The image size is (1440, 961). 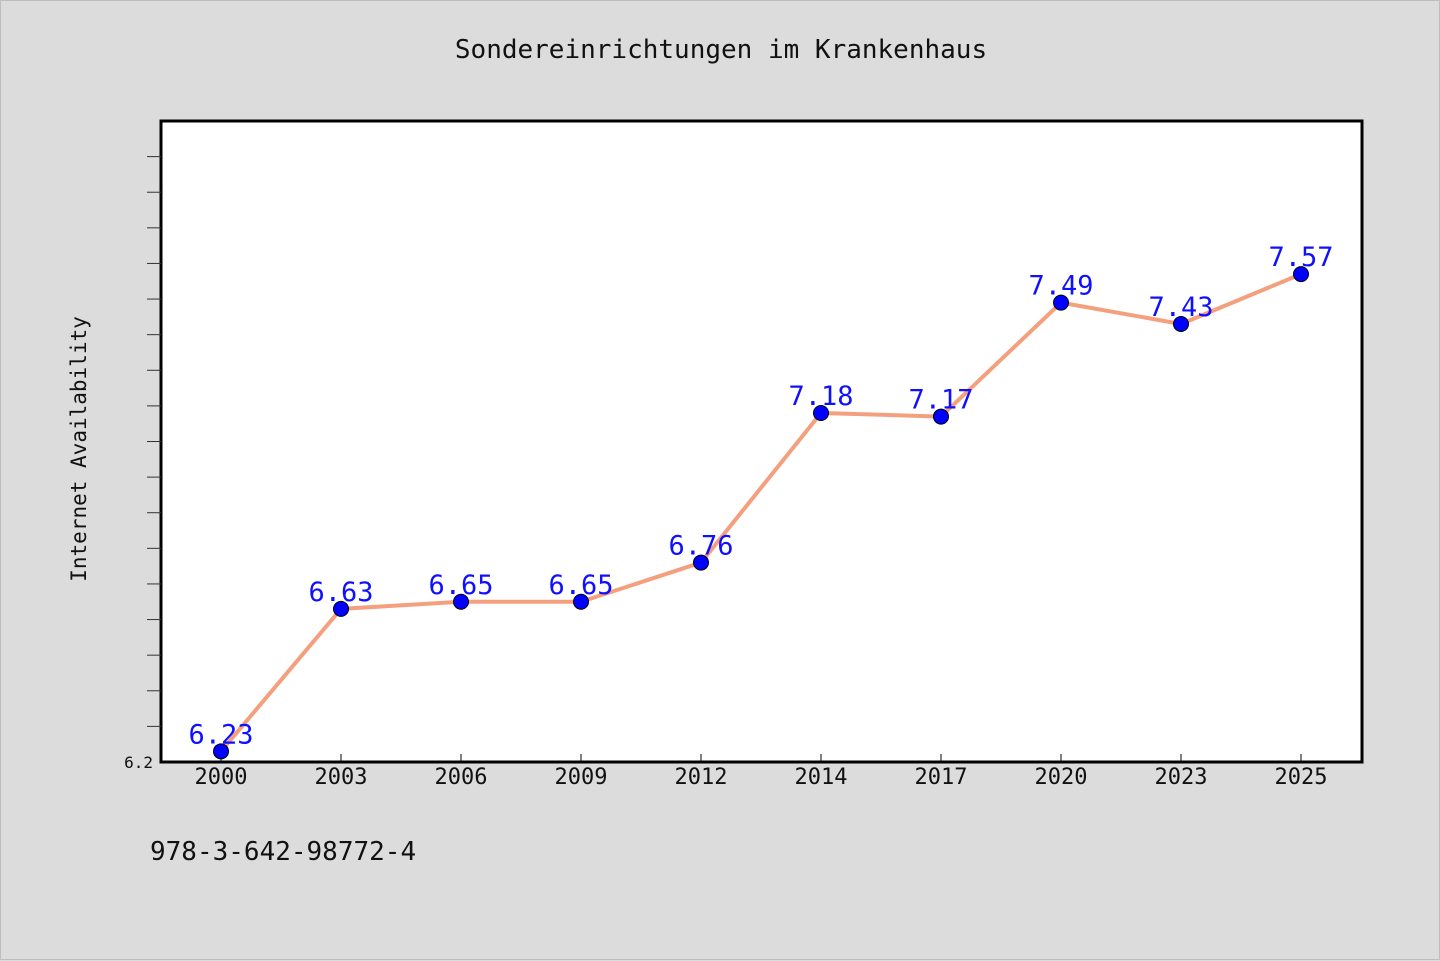 I want to click on x-tick-label: 2003, so click(x=341, y=777).